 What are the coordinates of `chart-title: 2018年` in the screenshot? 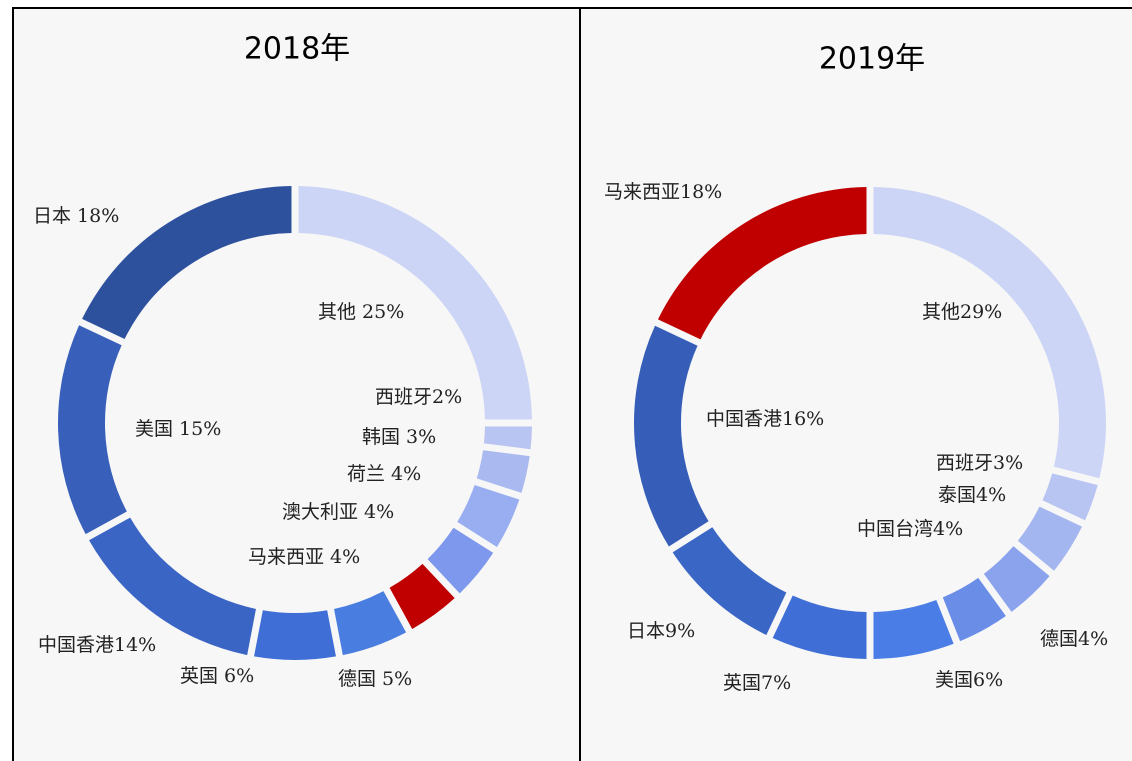 It's located at (297, 49).